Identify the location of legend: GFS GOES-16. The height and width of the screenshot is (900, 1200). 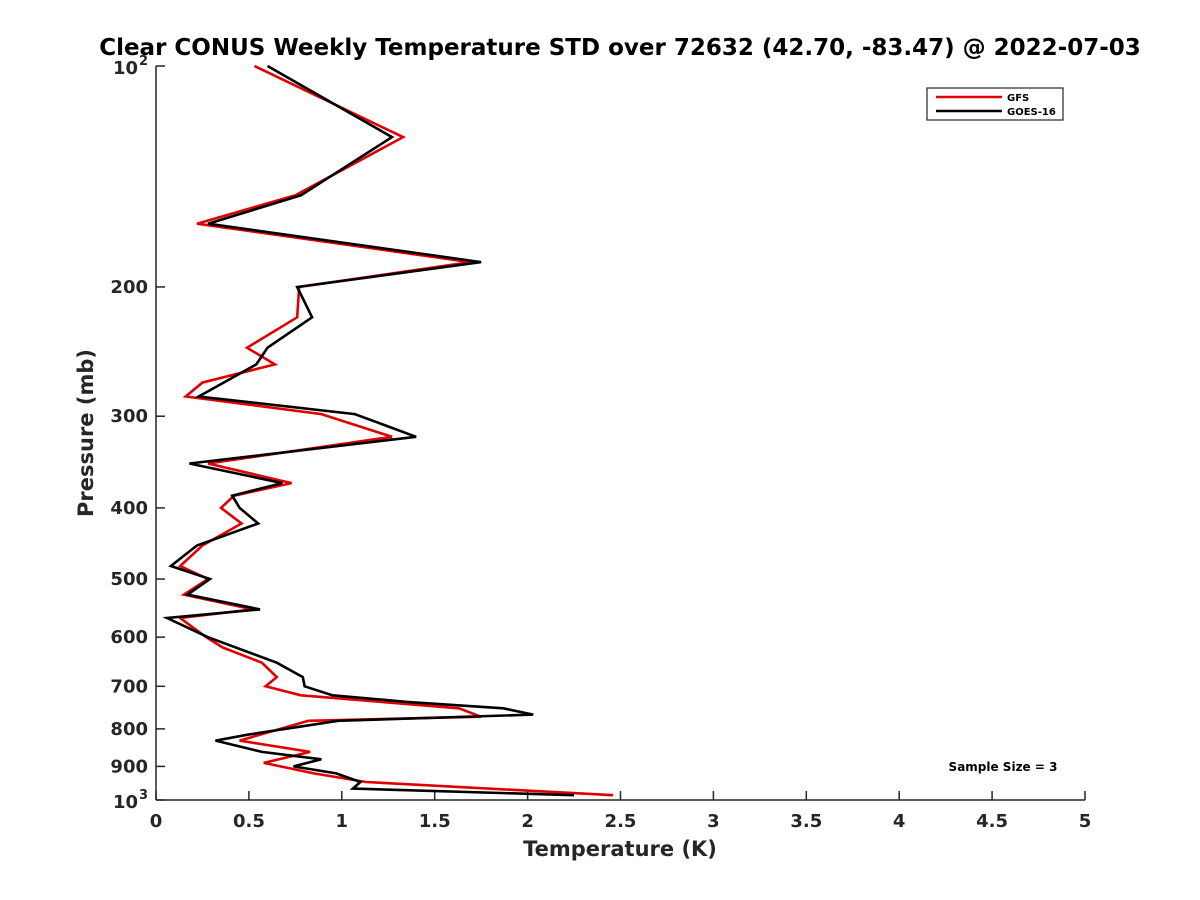
(995, 104).